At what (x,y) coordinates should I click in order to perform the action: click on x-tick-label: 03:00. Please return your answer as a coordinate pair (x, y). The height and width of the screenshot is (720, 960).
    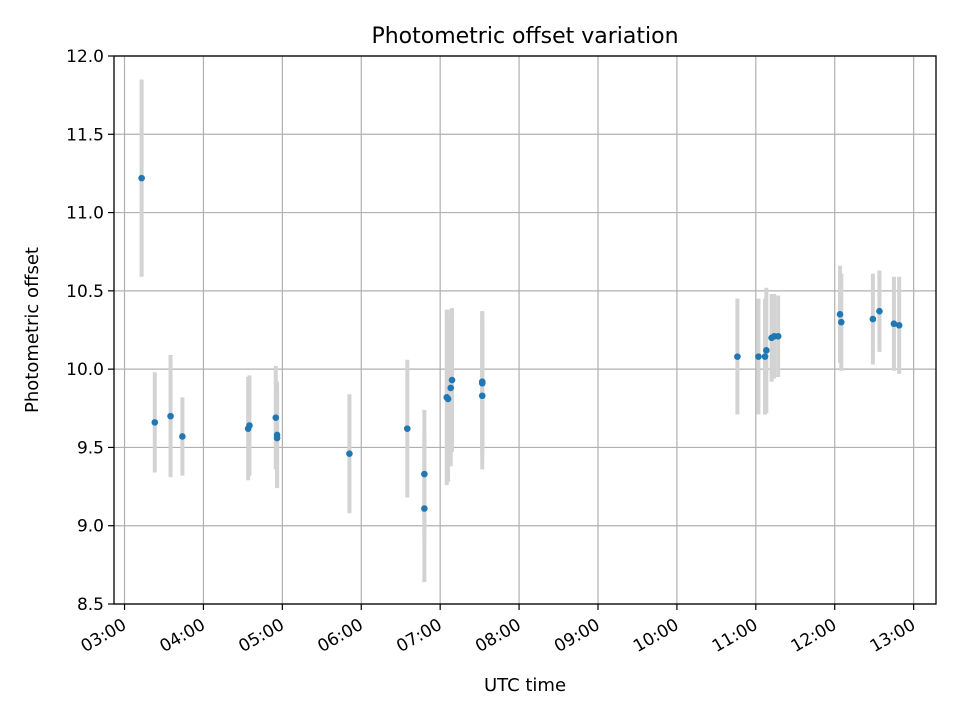
    Looking at the image, I should click on (104, 636).